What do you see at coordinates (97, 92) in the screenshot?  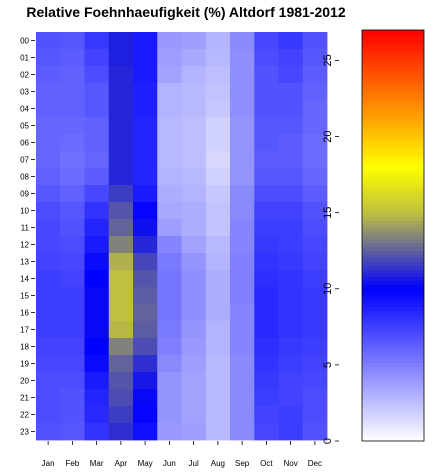 I see `heatmap-cell-03-Mar` at bounding box center [97, 92].